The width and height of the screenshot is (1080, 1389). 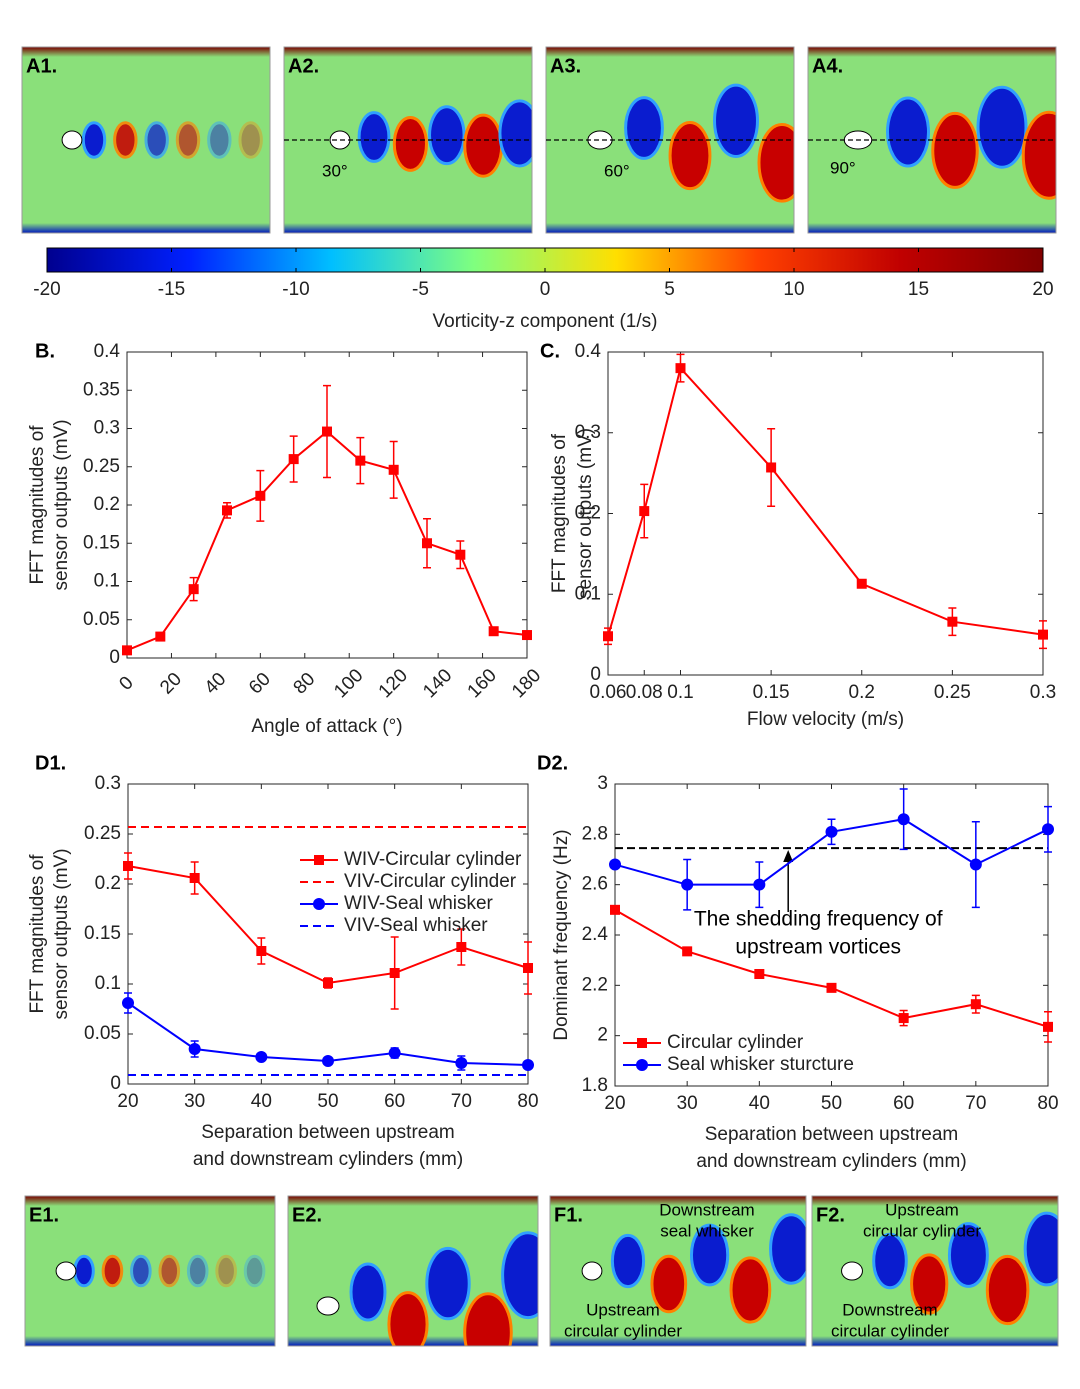 I want to click on annotation: 30°, so click(x=335, y=170).